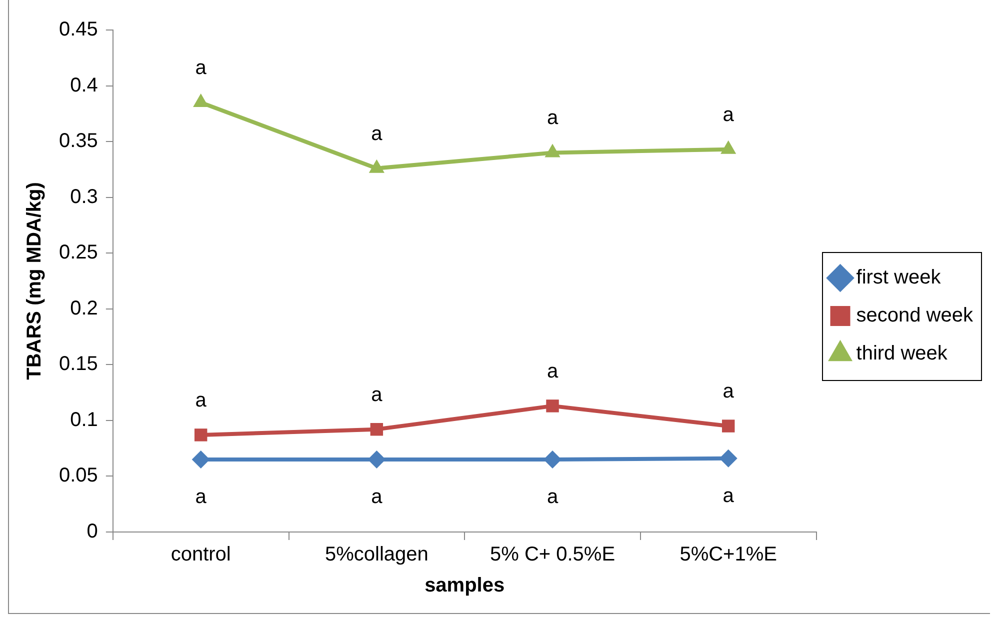  I want to click on y-tick-label: 0.05, so click(78, 475).